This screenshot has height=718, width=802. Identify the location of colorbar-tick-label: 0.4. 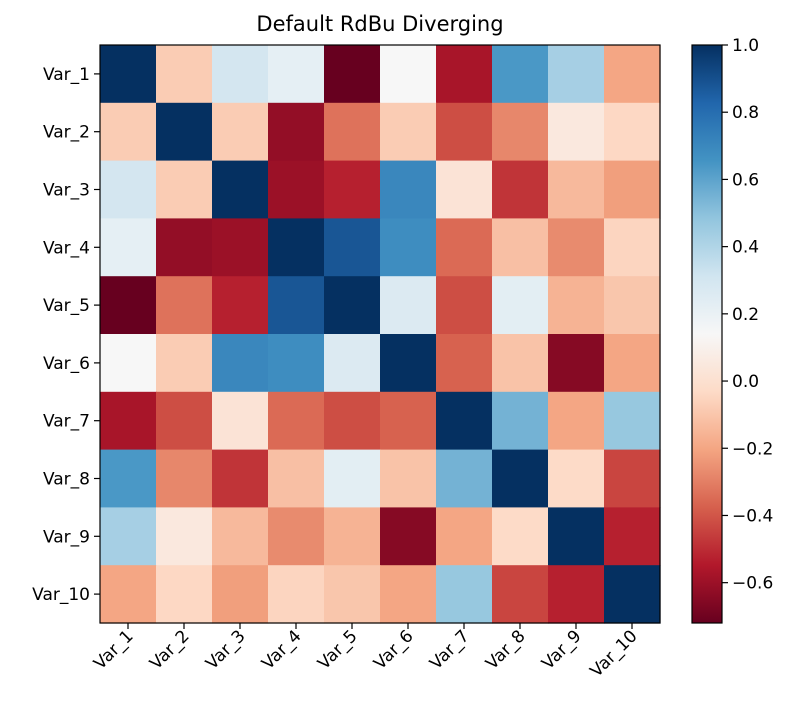
(745, 248).